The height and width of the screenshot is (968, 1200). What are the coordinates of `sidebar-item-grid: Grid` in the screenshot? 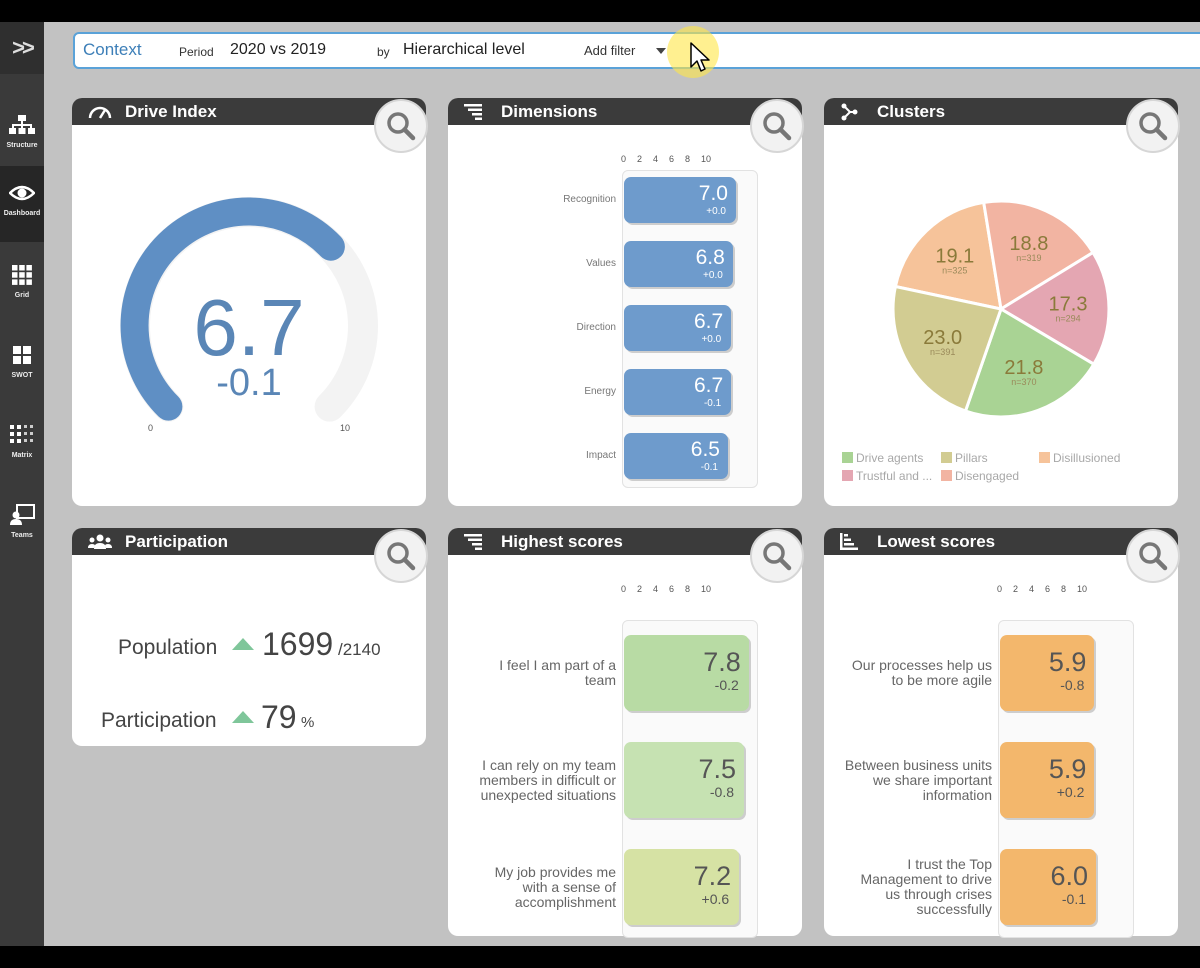 It's located at (22, 286).